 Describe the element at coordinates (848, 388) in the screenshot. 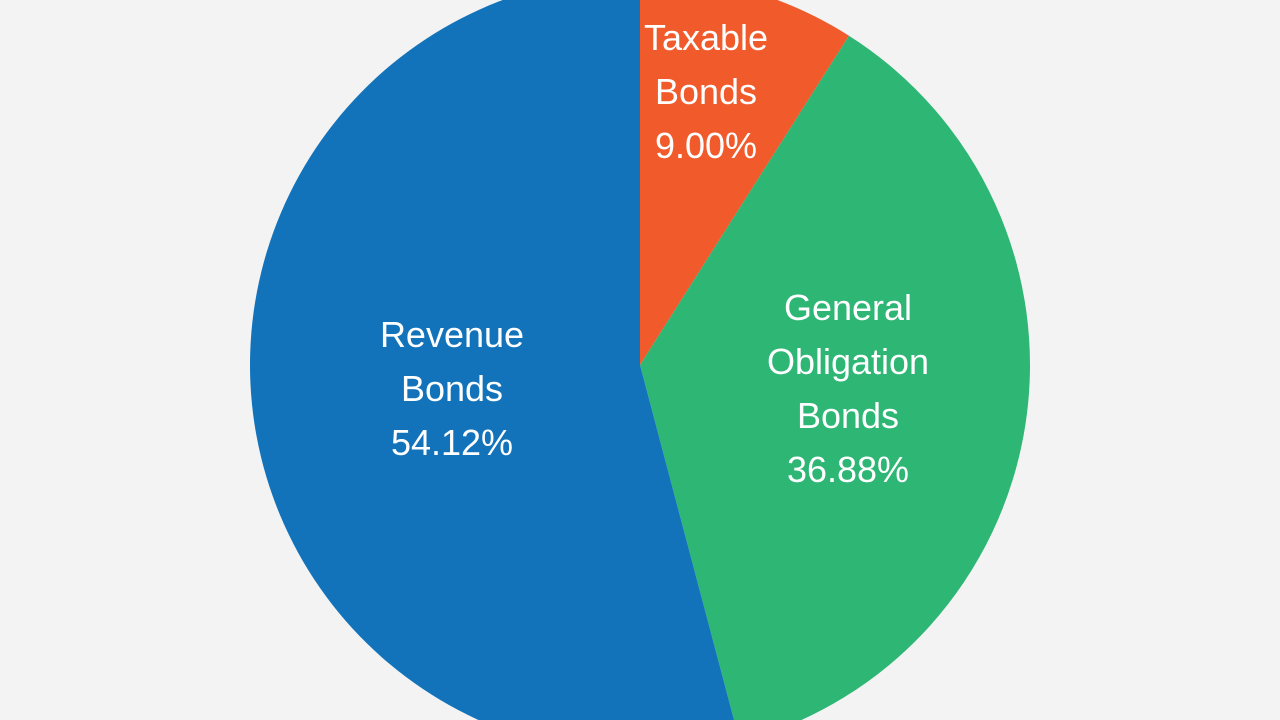

I see `slice-label-general-obligation-bonds: General Obligation Bonds 36.88%` at that location.